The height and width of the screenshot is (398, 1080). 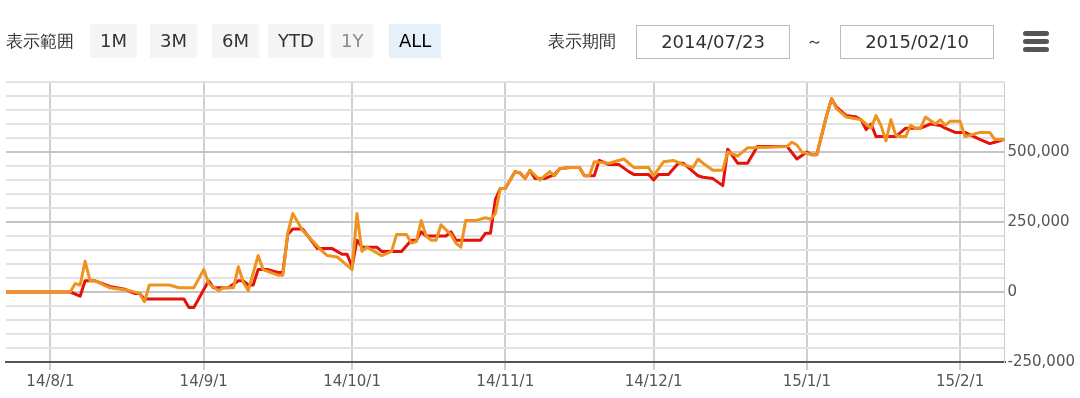 What do you see at coordinates (1012, 290) in the screenshot?
I see `y-tick-label: 0` at bounding box center [1012, 290].